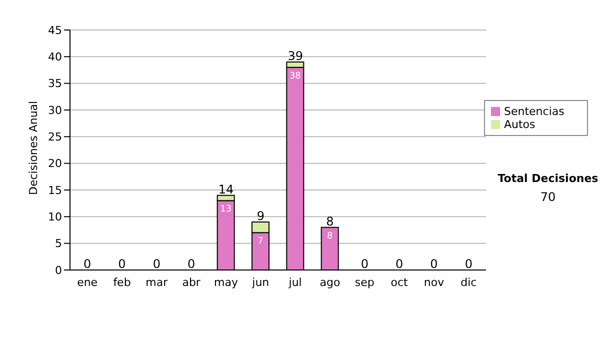  What do you see at coordinates (226, 189) in the screenshot?
I see `total-label: 14` at bounding box center [226, 189].